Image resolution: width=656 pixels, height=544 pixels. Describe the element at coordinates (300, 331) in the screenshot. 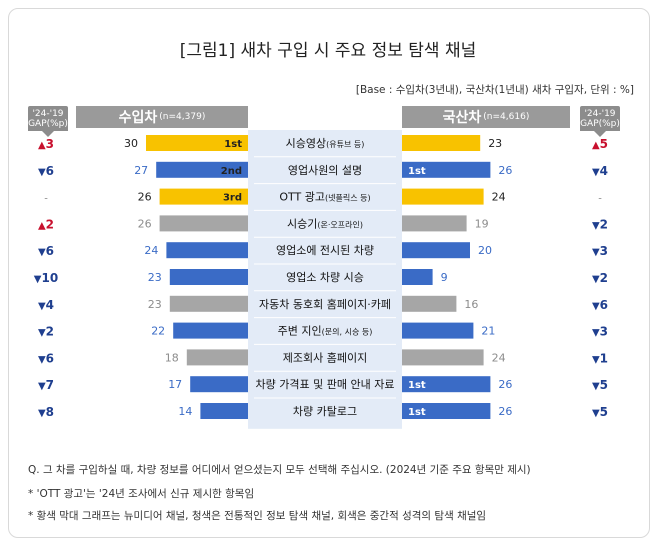

I see `category-main: 주변 지인` at that location.